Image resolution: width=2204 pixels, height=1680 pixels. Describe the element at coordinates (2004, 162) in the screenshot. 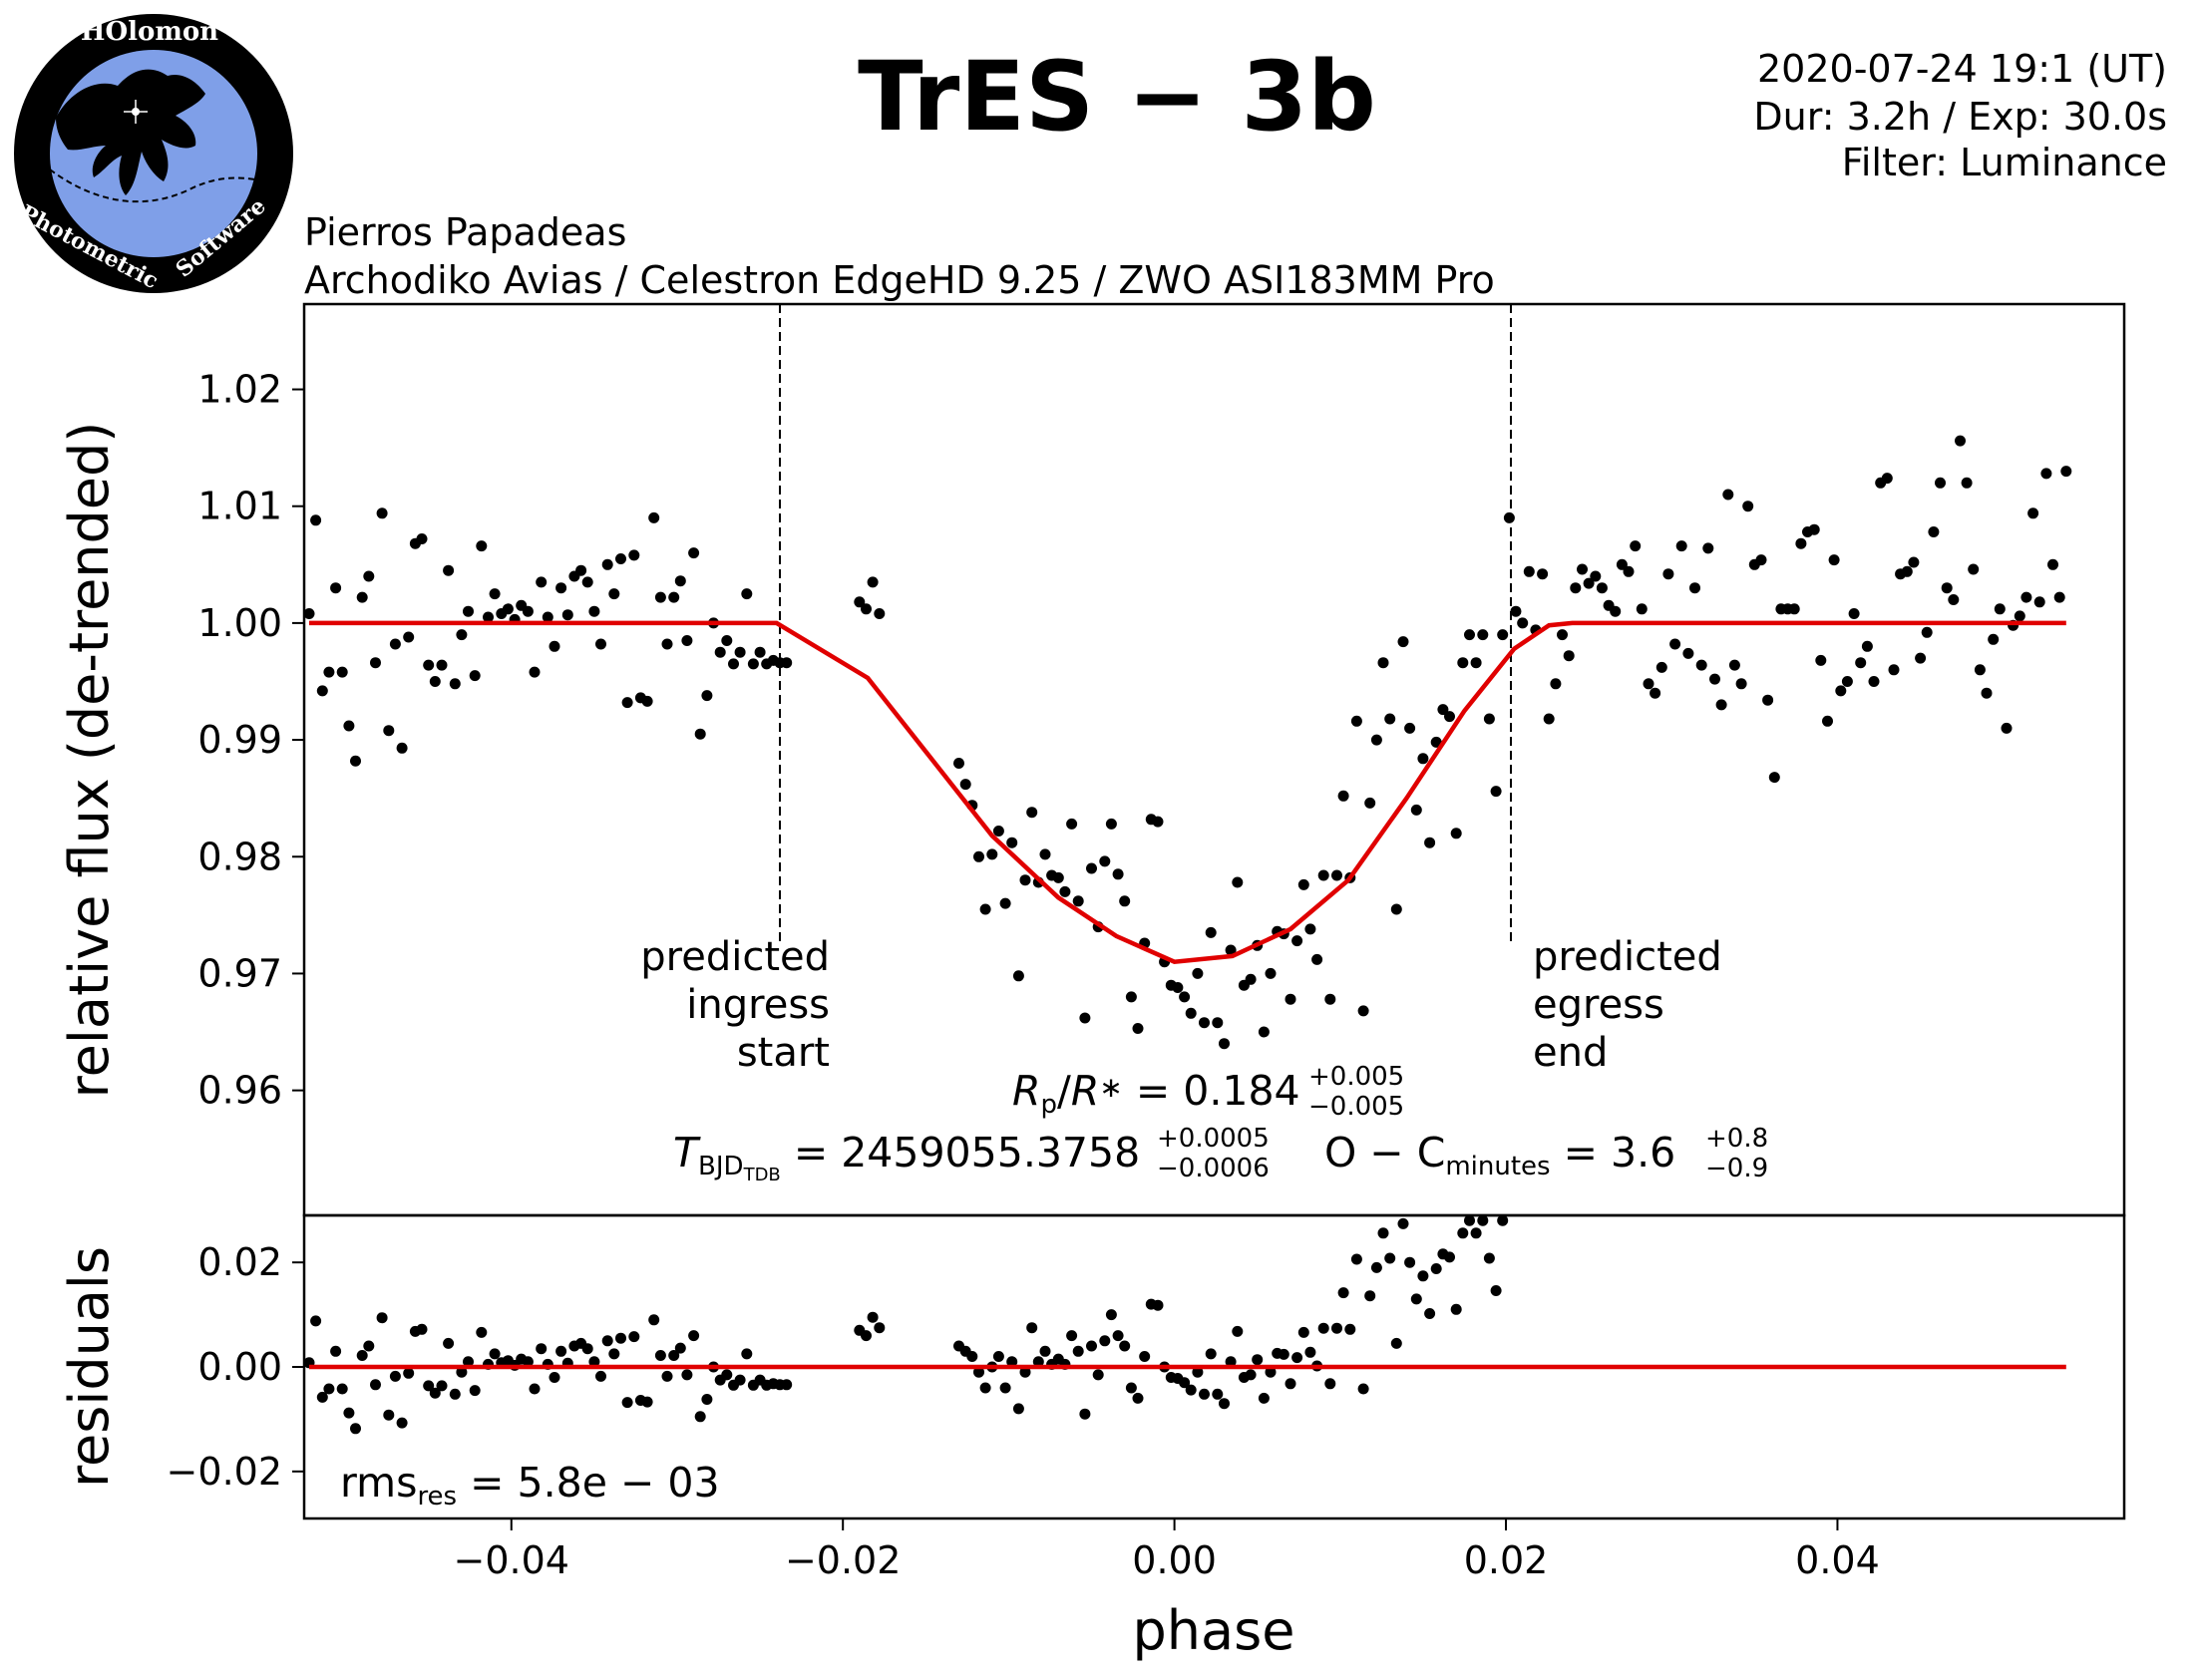

I see `filter-label: Filter: Luminance` at that location.